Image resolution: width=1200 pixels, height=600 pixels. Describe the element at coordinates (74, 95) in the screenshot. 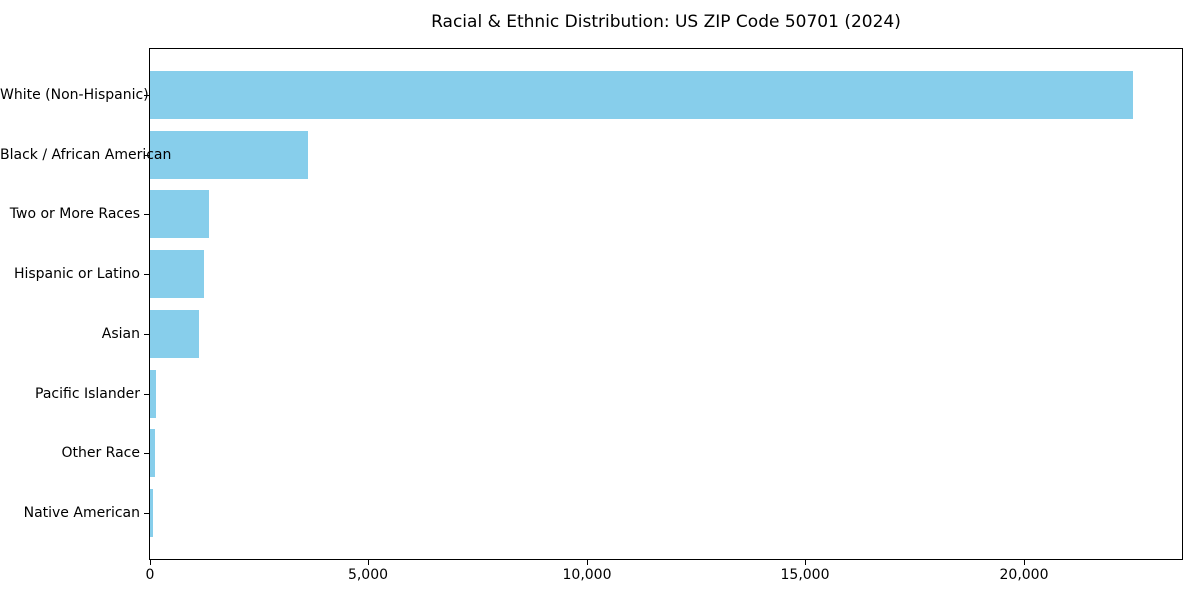

I see `y-tick-label-white-non-hispanic: White (Non-Hispanic)` at that location.